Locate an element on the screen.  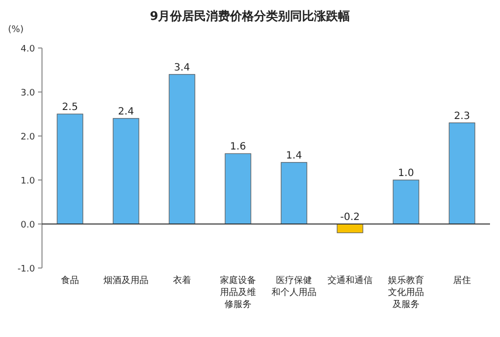
y-tick-label: 3.0 is located at coordinates (28, 93).